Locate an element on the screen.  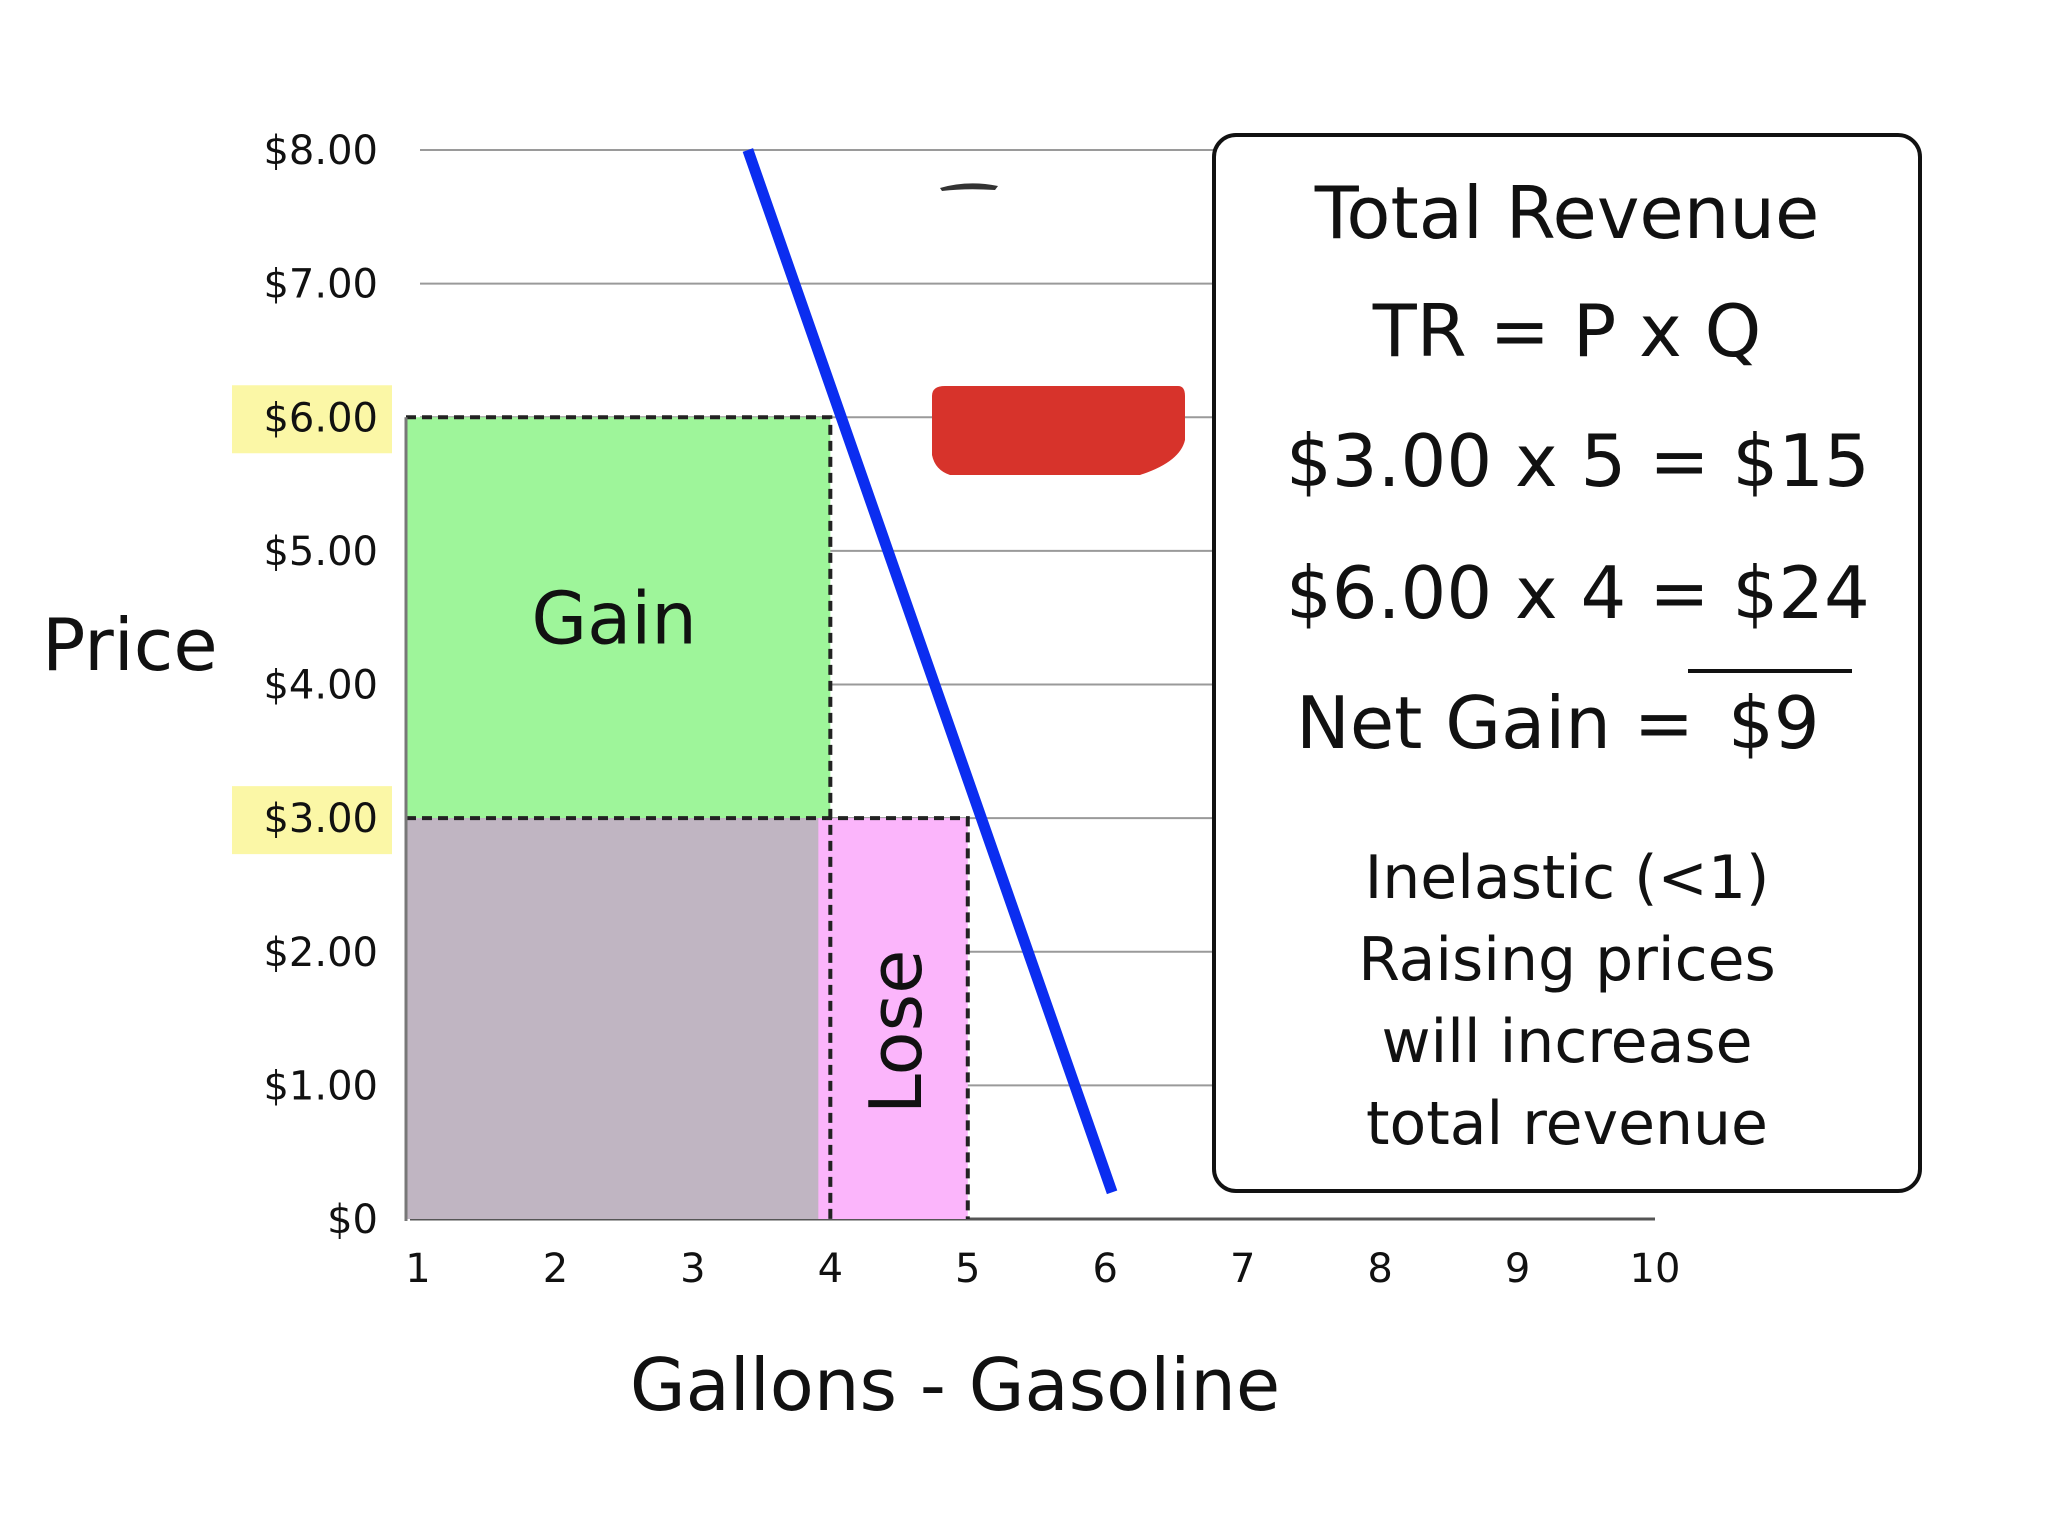
y-tick-label: $1.00 is located at coordinates (320, 1086).